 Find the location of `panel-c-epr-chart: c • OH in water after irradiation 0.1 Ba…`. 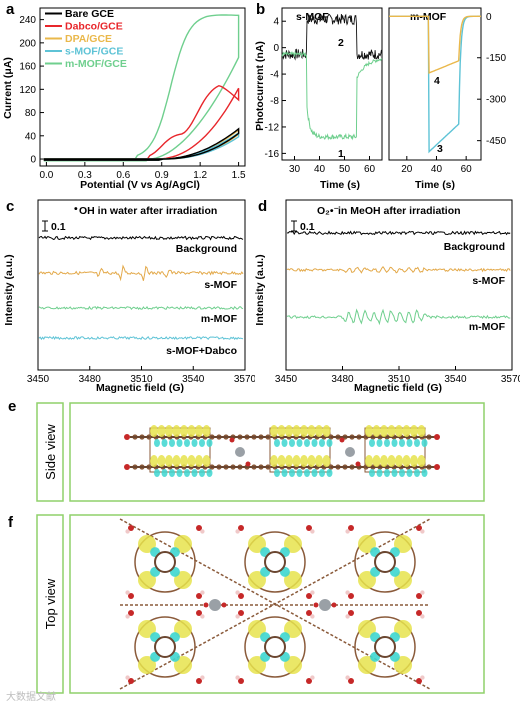

panel-c-epr-chart: c • OH in water after irradiation 0.1 Ba… is located at coordinates (129, 296).